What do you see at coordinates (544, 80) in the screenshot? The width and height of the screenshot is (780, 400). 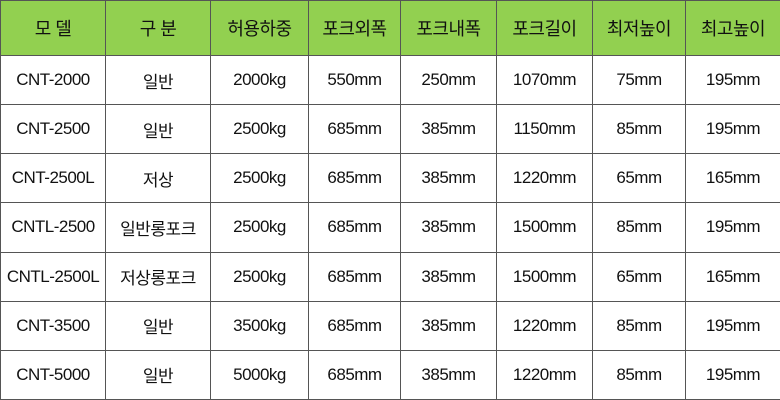 I see `table-cell: 1070mm` at bounding box center [544, 80].